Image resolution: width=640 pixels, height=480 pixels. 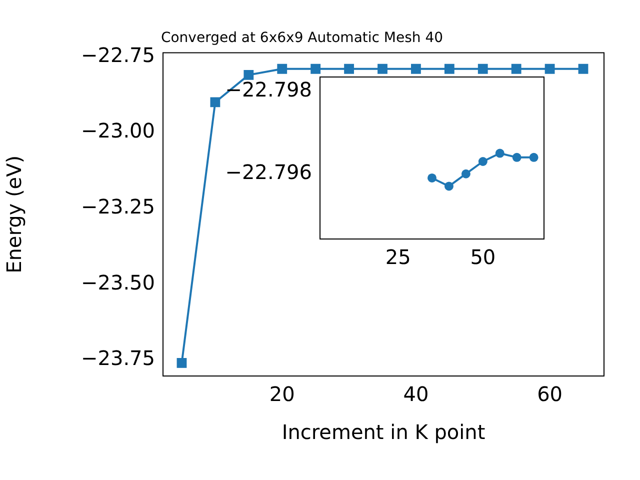 I want to click on x-tick-label: 50, so click(x=483, y=257).